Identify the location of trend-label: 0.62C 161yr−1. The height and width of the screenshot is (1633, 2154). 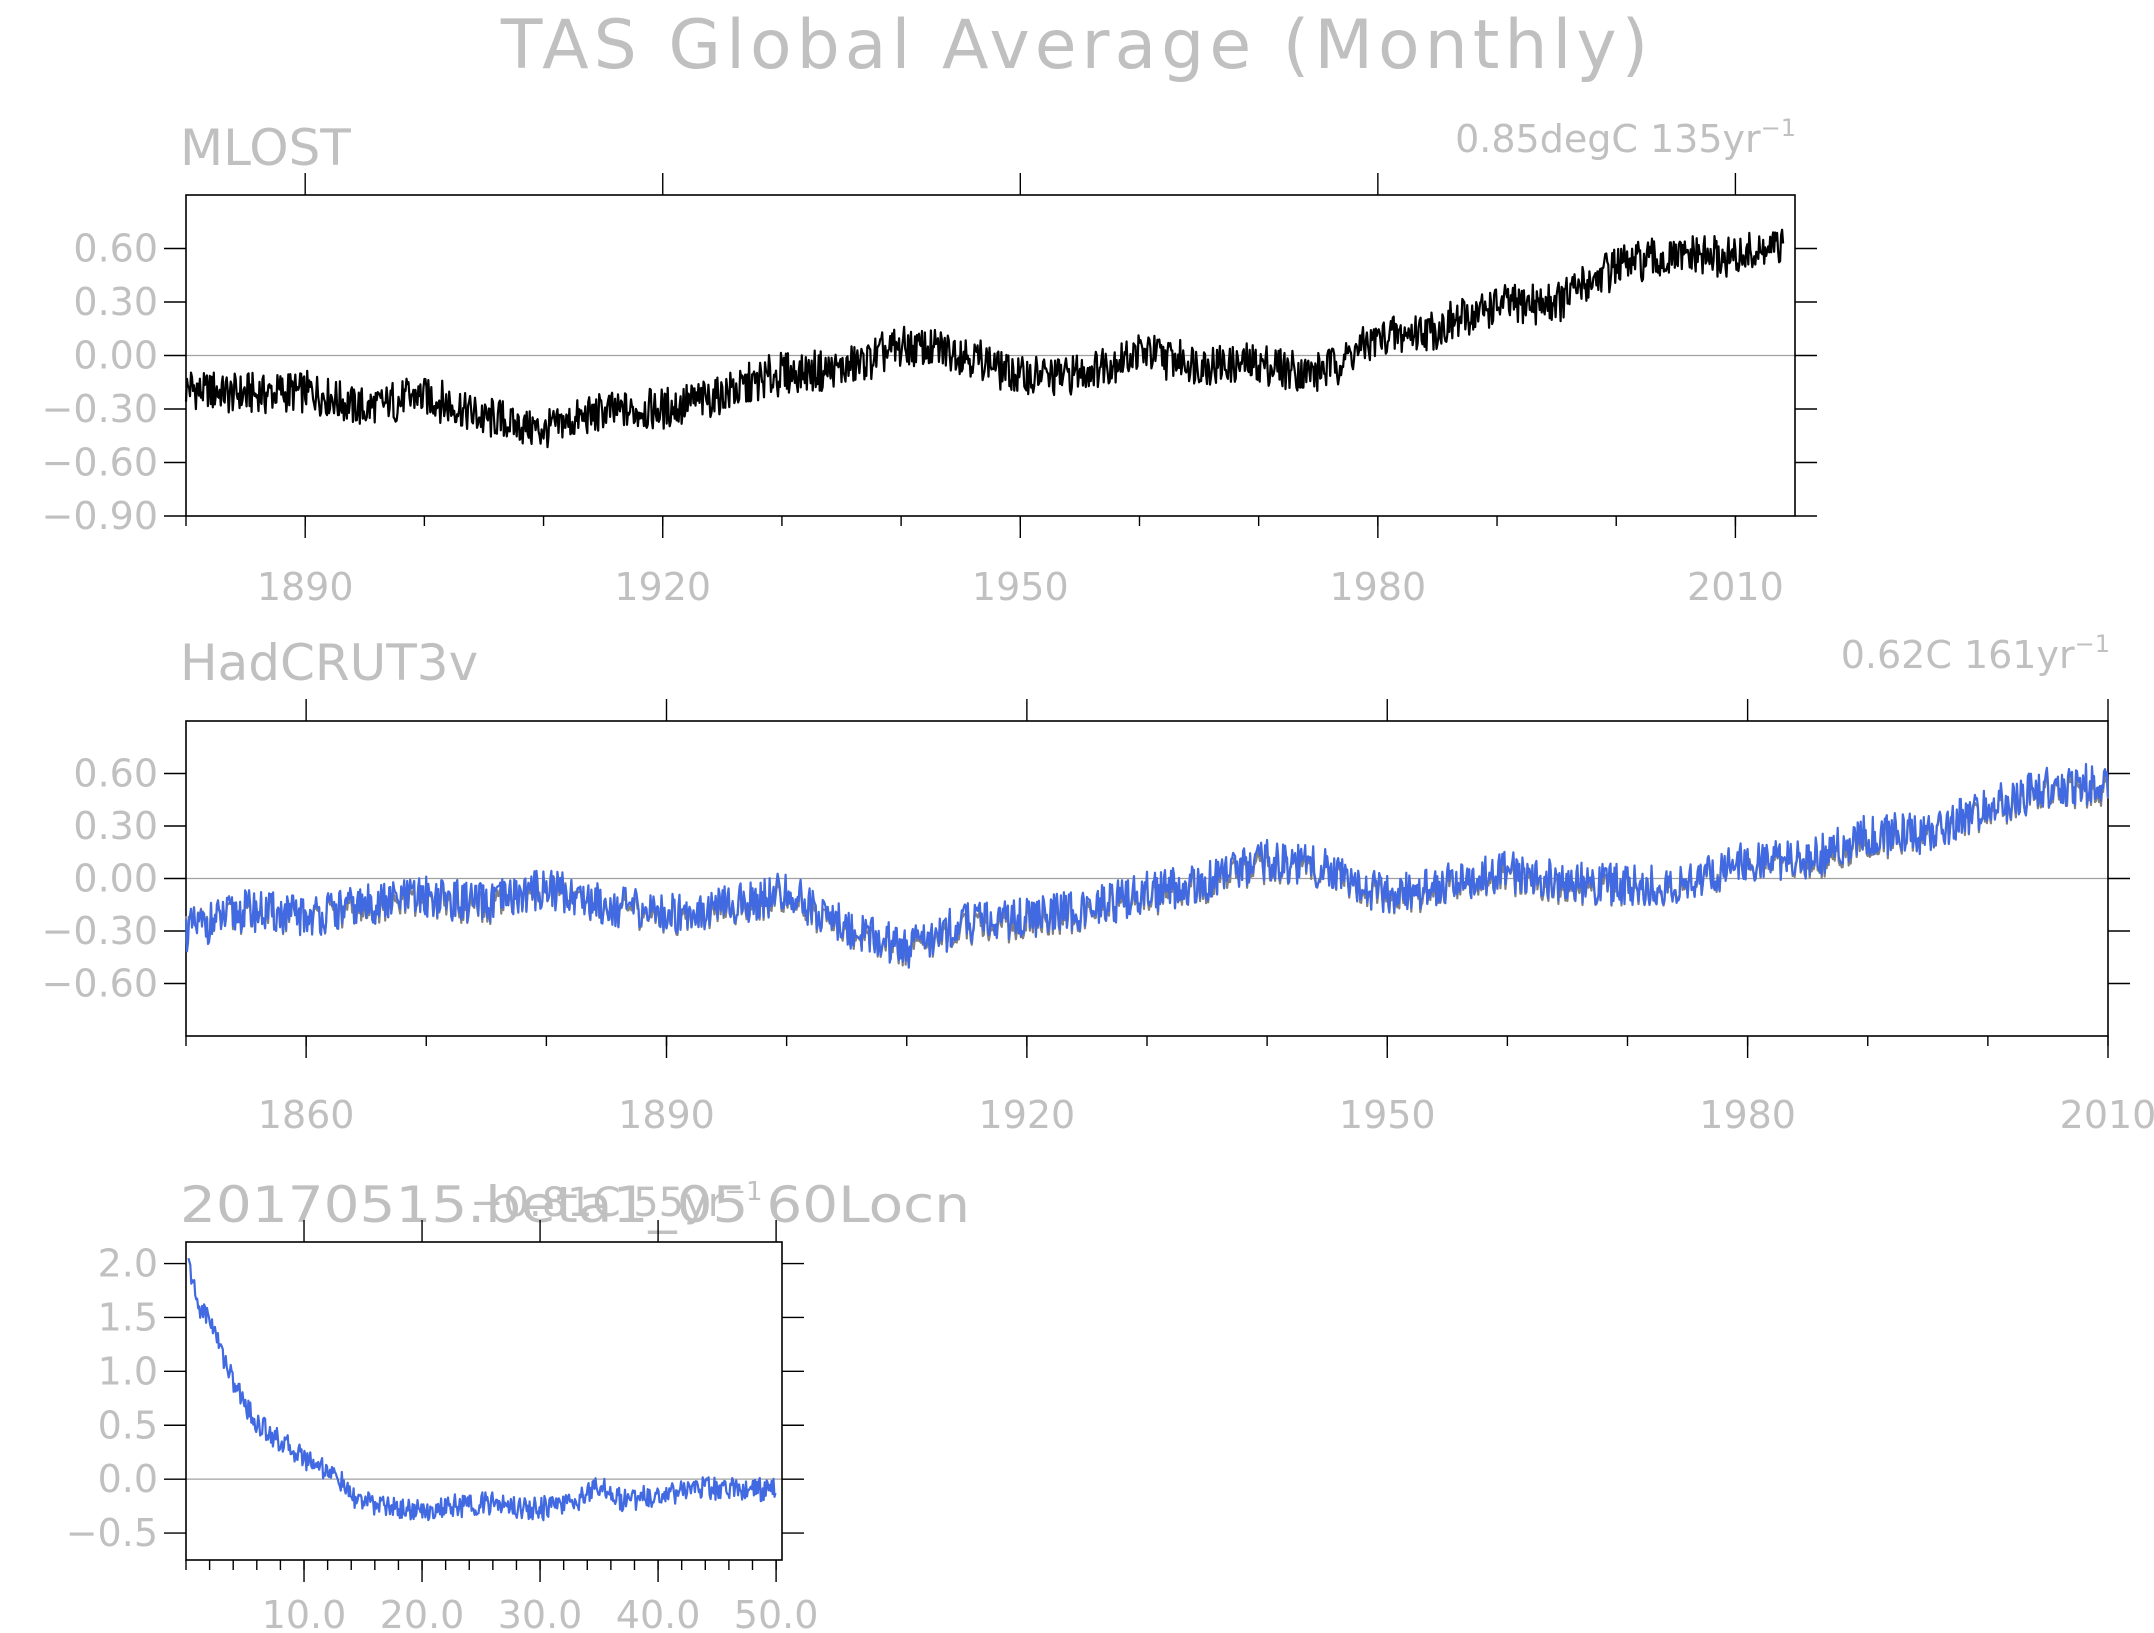
(1975, 653).